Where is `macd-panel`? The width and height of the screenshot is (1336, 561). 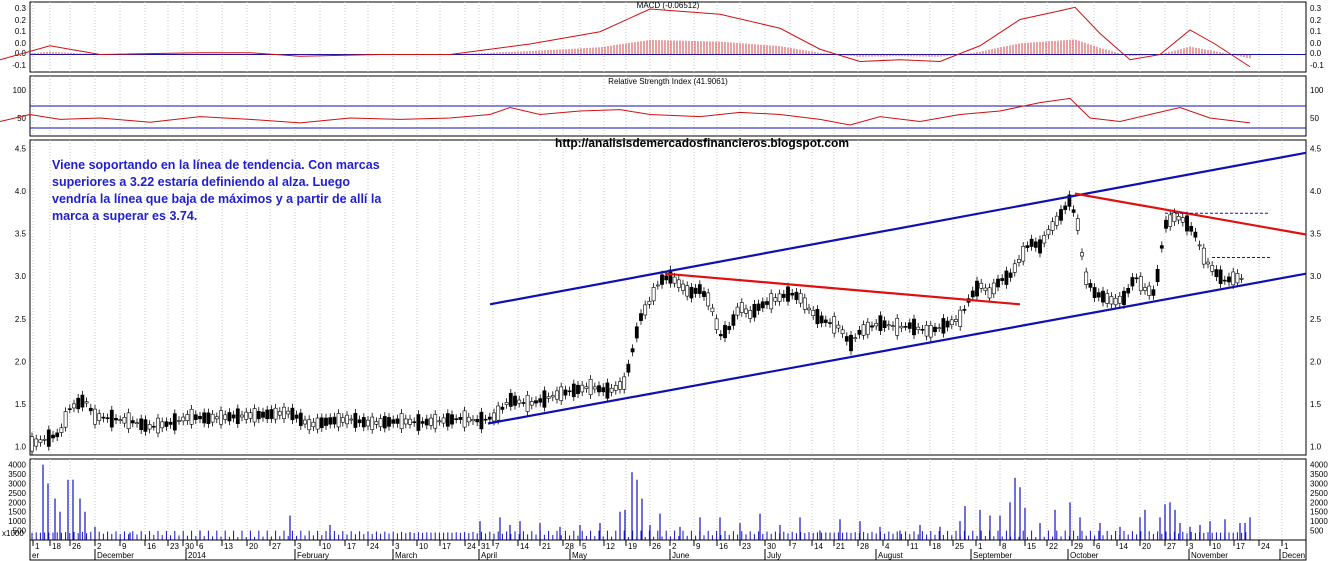 macd-panel is located at coordinates (668, 37).